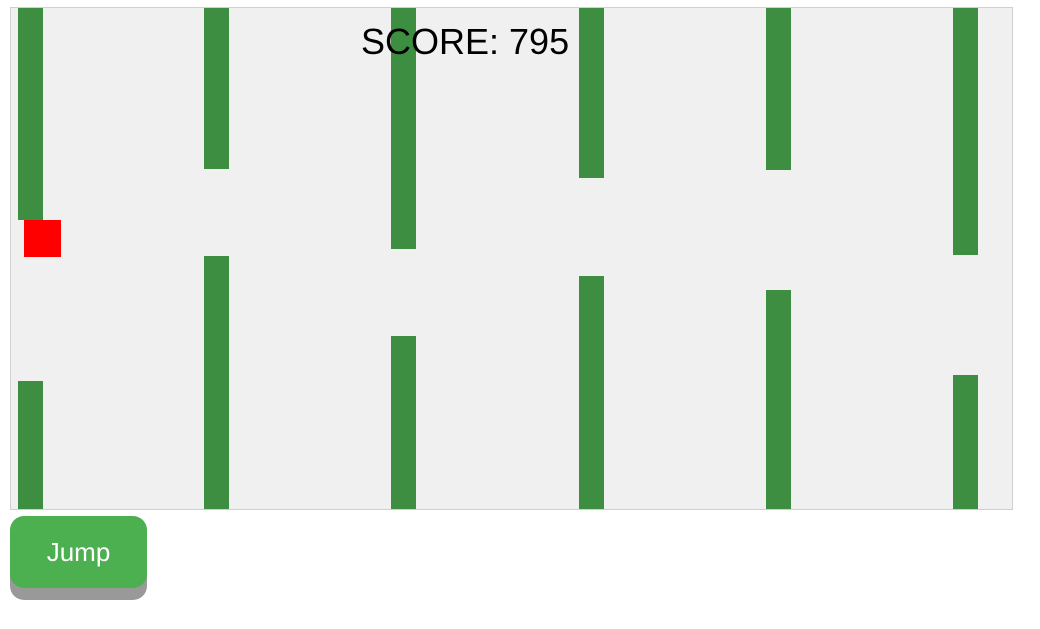  What do you see at coordinates (42, 238) in the screenshot?
I see `player-square` at bounding box center [42, 238].